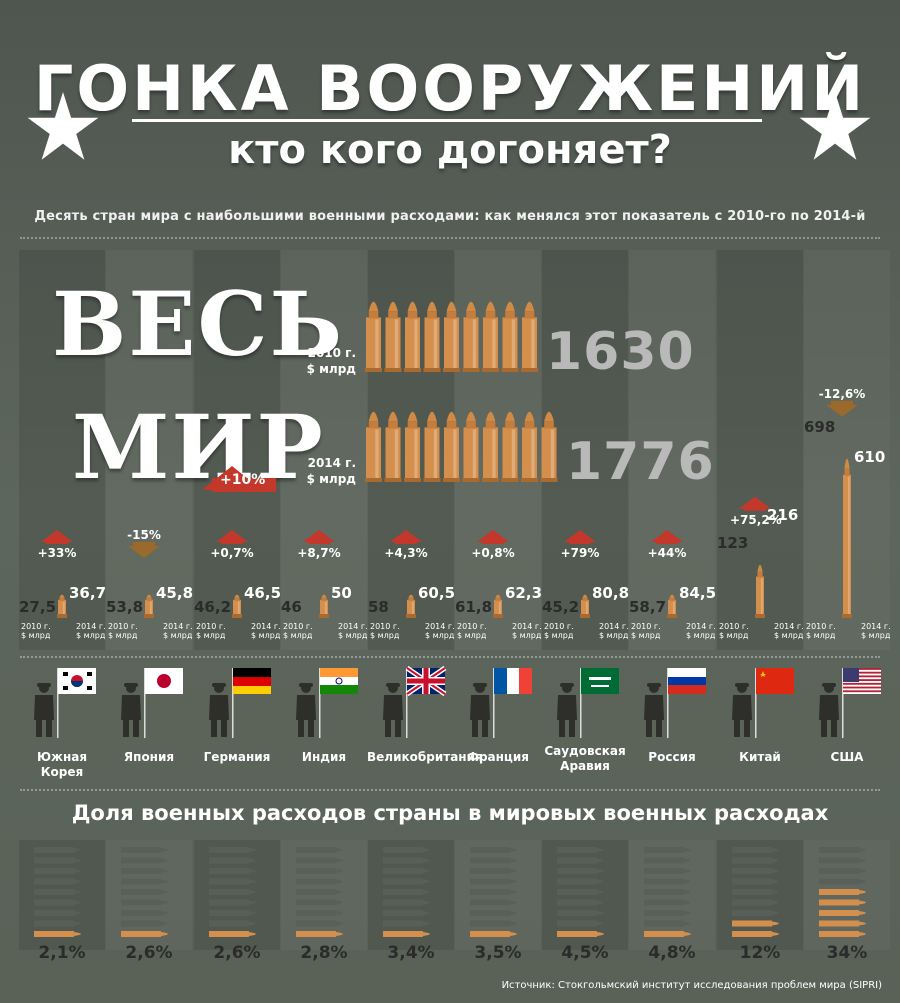  What do you see at coordinates (425, 757) in the screenshot?
I see `country-name: Великобритания` at bounding box center [425, 757].